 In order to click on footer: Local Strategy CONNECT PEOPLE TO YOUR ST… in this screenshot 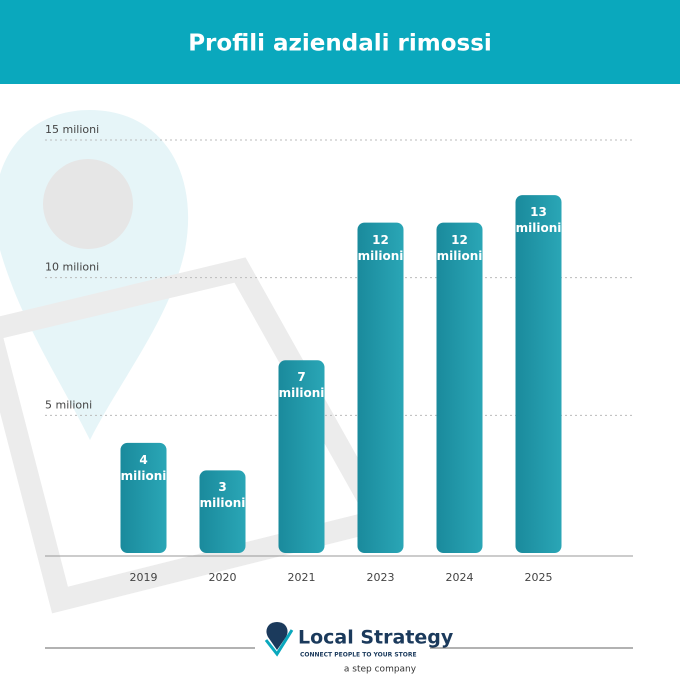, I will do `click(339, 648)`.